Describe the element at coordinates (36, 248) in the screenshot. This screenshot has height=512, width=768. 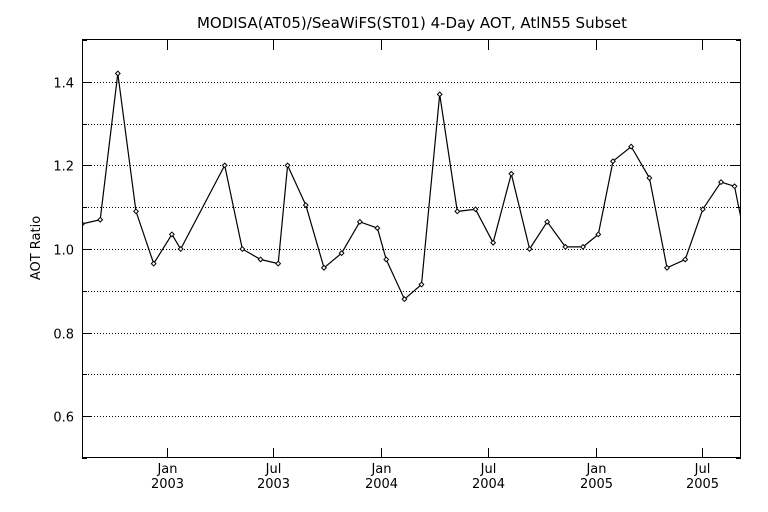
I see `y-axis-label: AOT Ratio` at that location.